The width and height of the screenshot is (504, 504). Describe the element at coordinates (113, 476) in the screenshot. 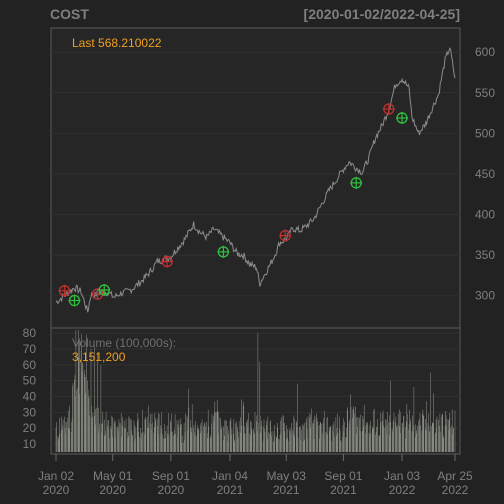

I see `x-tick-label: May 01` at that location.